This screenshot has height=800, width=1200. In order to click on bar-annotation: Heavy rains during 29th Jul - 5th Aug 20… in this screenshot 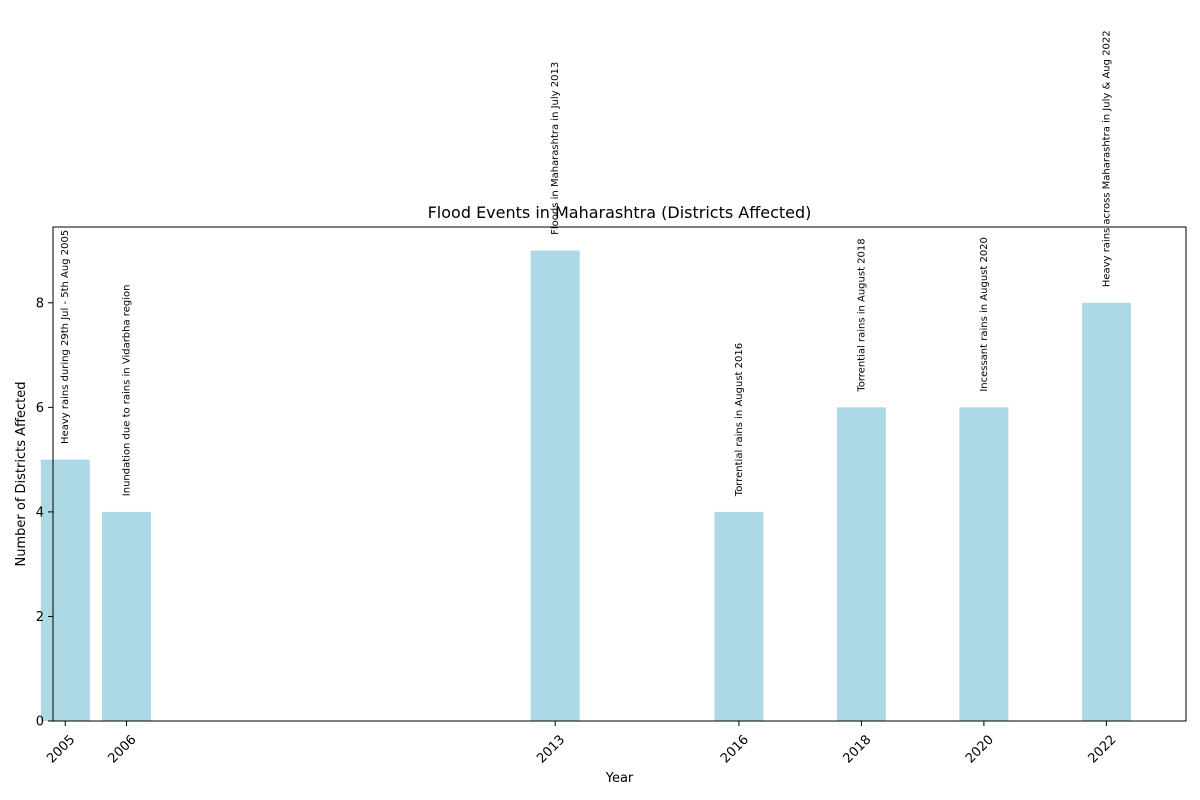, I will do `click(65, 337)`.